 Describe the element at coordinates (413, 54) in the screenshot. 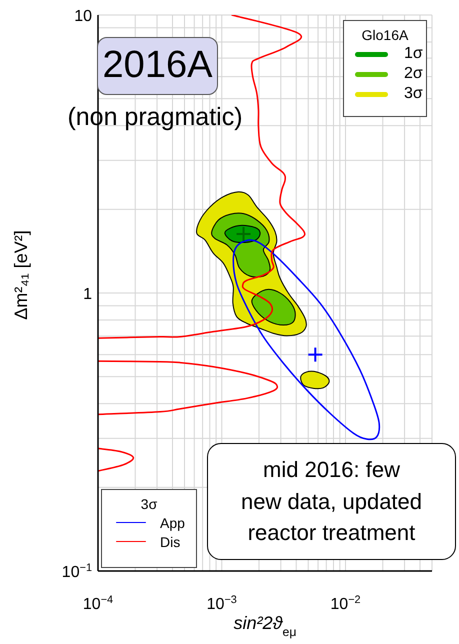

I see `legend-label: 1σ` at that location.